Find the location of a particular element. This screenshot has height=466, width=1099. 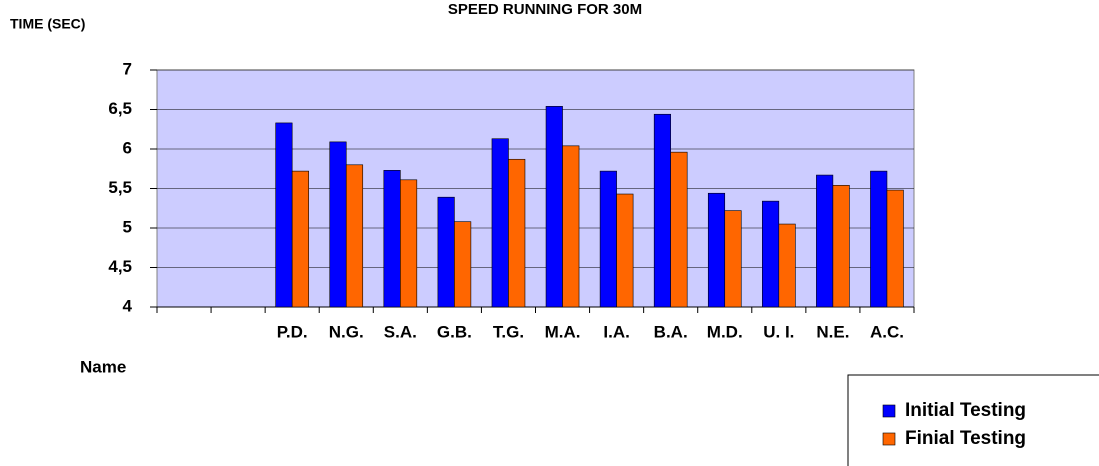

y-tick-label: 6,5 is located at coordinates (120, 108).